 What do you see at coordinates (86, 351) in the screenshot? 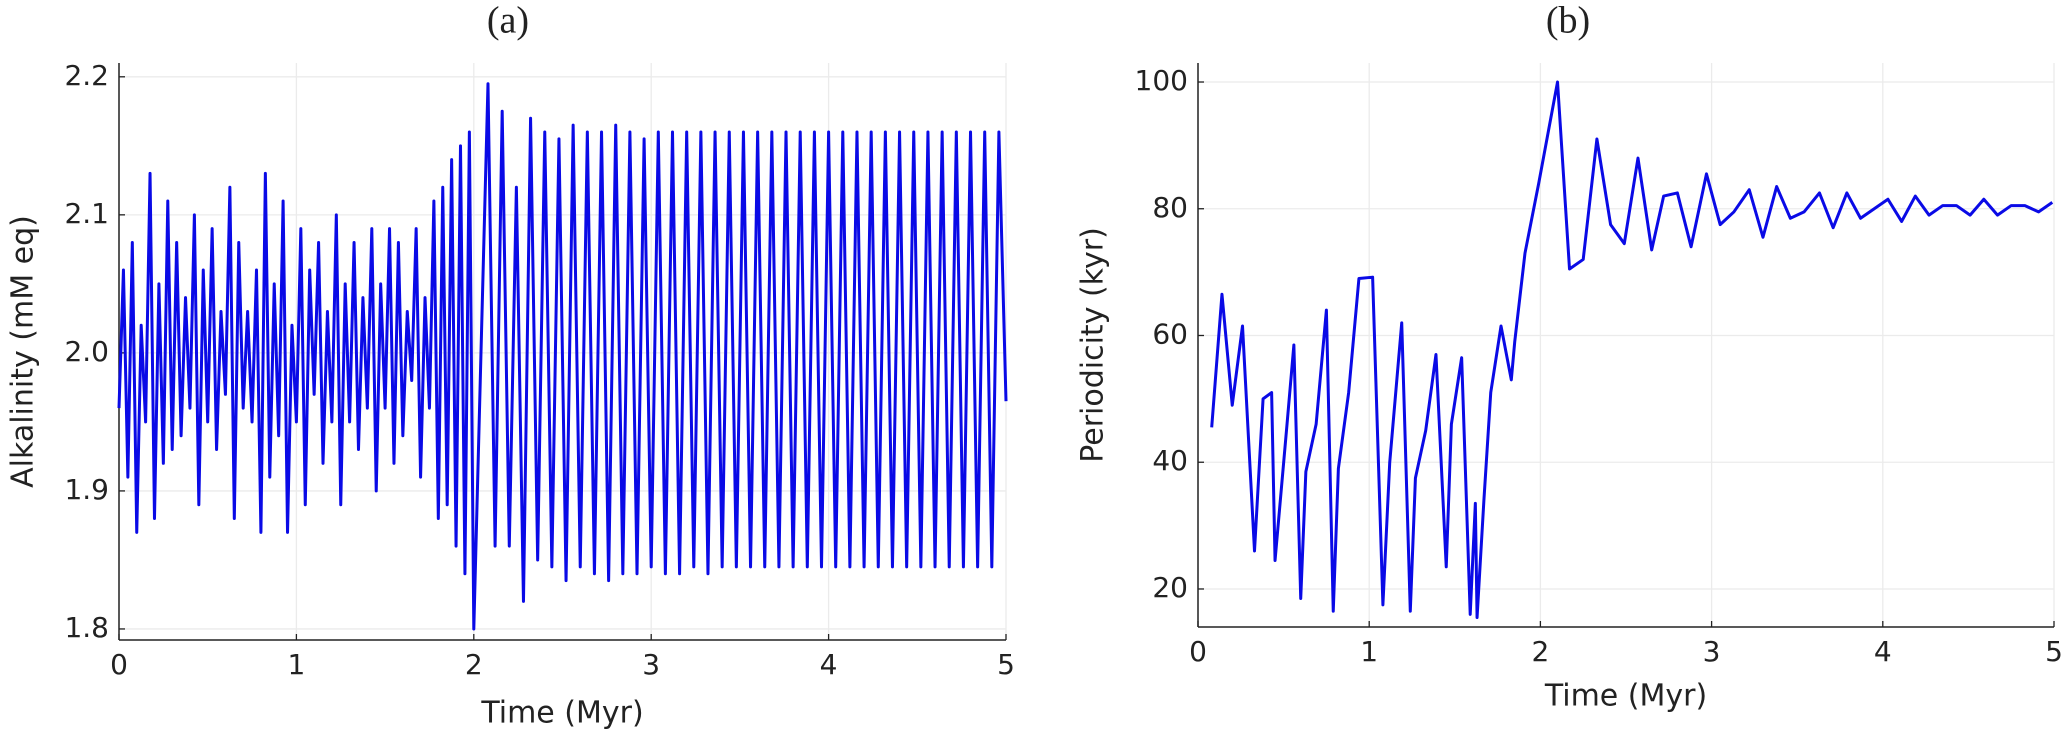
I see `y-tick-label: 2.0` at bounding box center [86, 351].